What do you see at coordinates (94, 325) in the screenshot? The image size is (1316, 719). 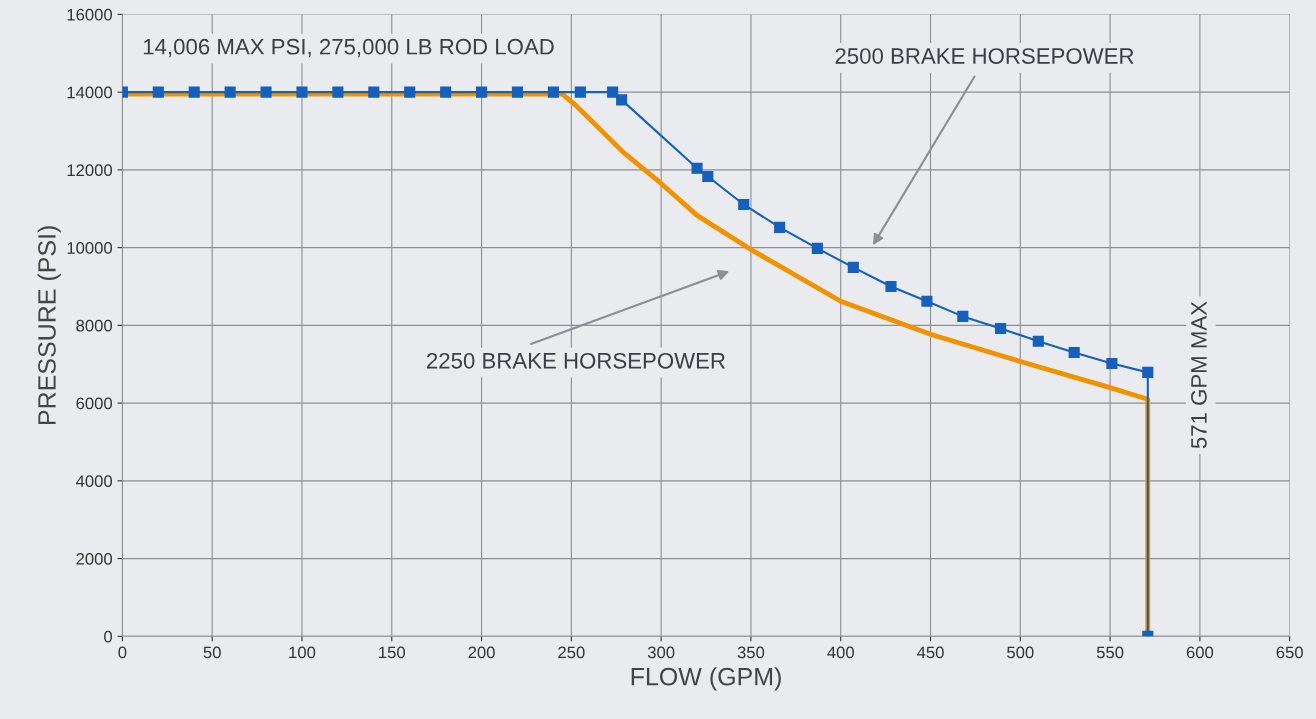 I see `y-tick-label: 8000` at bounding box center [94, 325].